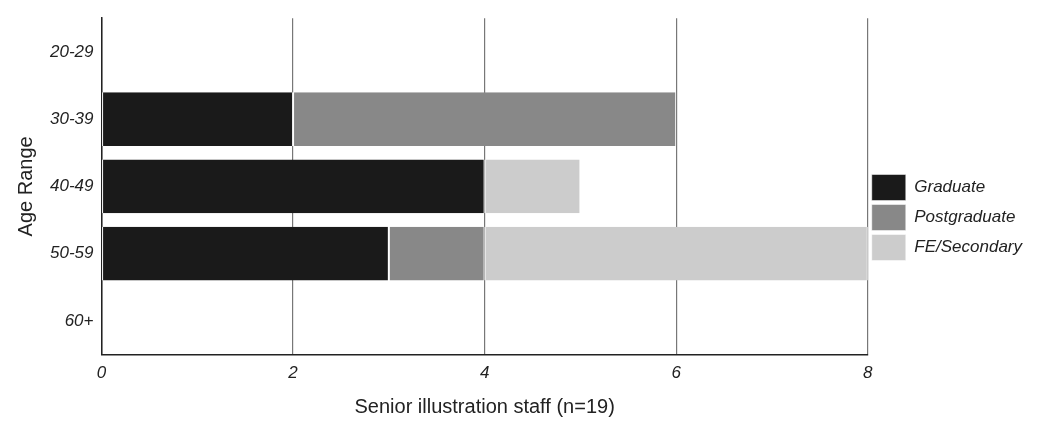 The height and width of the screenshot is (427, 1042). What do you see at coordinates (676, 372) in the screenshot?
I see `x-tick-label: 6` at bounding box center [676, 372].